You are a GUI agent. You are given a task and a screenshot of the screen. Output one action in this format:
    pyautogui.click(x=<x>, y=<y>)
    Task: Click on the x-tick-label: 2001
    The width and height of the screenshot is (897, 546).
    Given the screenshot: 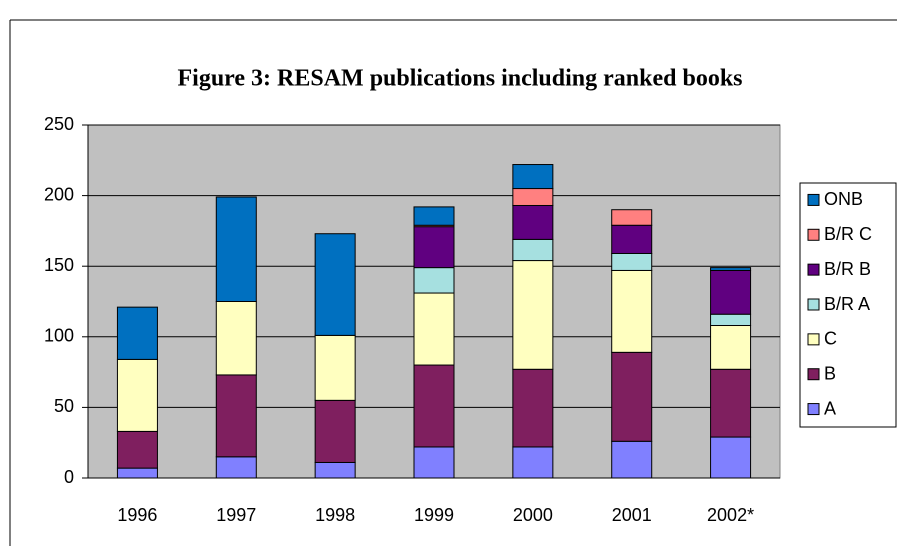 What is the action you would take?
    pyautogui.click(x=632, y=515)
    